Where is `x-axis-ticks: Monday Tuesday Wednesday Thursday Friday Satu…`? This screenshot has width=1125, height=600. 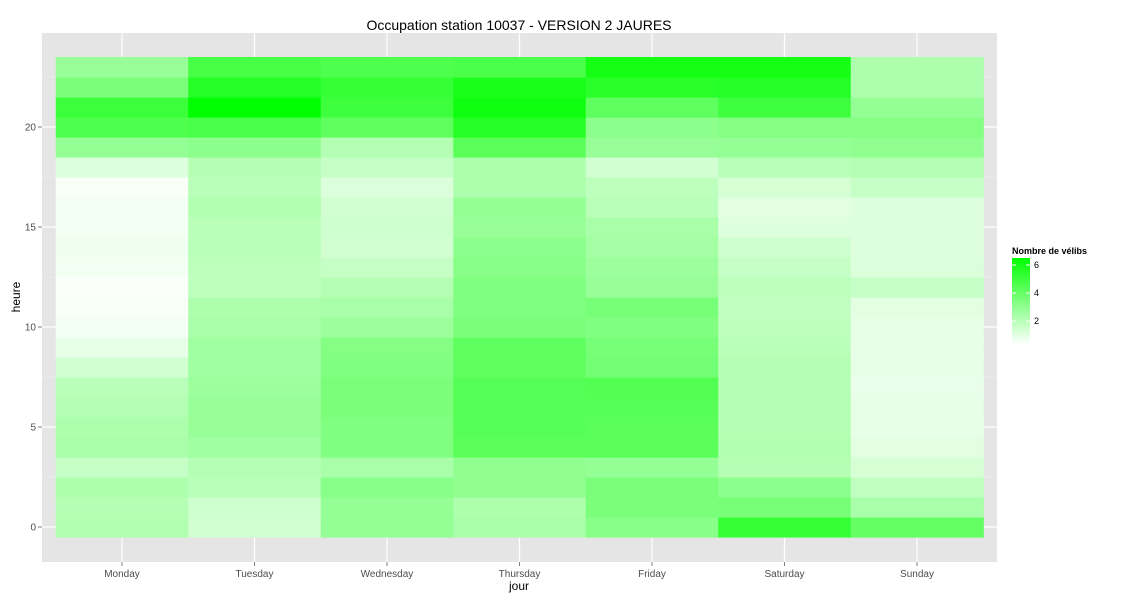 x-axis-ticks: Monday Tuesday Wednesday Thursday Friday Satu… is located at coordinates (519, 571).